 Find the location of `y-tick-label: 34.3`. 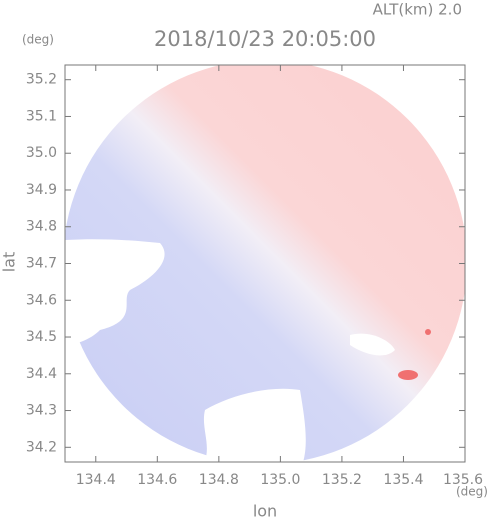

y-tick-label: 34.3 is located at coordinates (41, 411).